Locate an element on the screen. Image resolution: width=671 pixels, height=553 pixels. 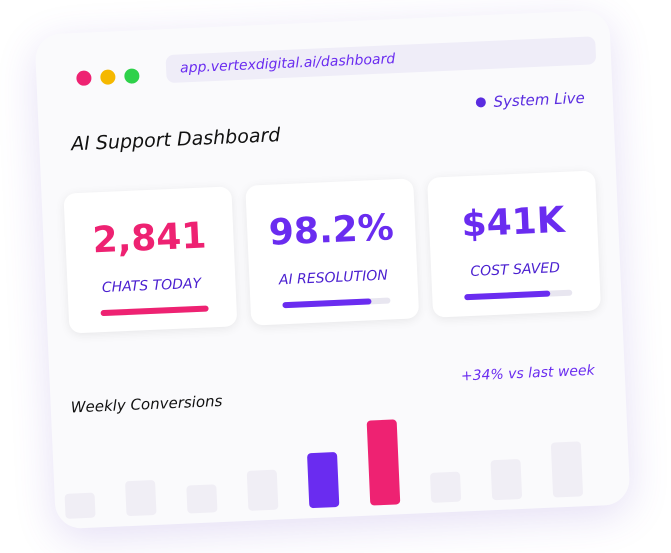
chart-title: Weekly Conversions is located at coordinates (146, 404).